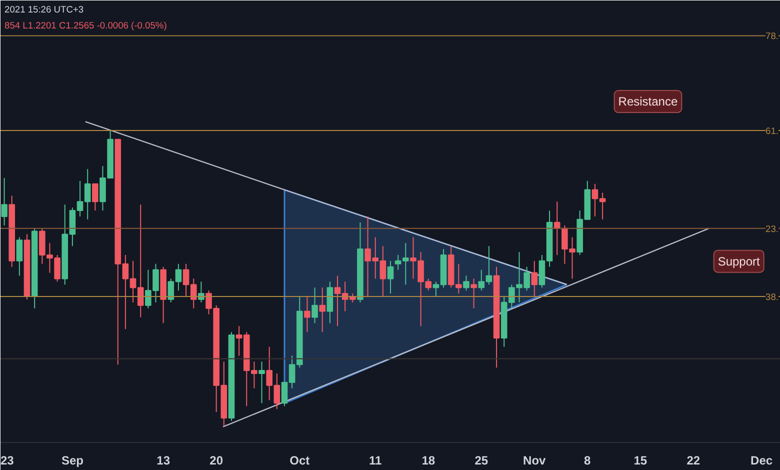  Describe the element at coordinates (481, 461) in the screenshot. I see `x-tick-label: 25` at that location.